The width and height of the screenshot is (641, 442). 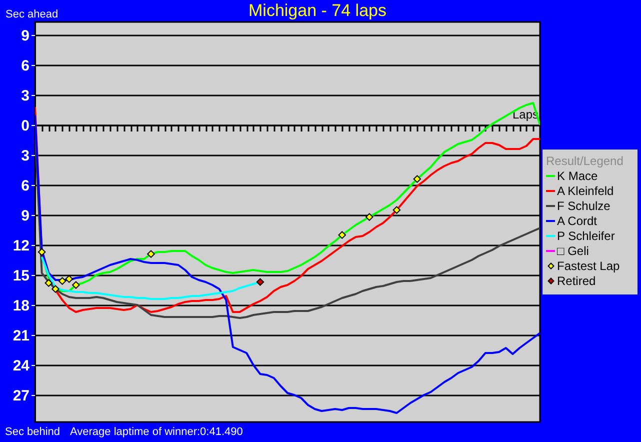 I want to click on y-axis-title: Sec ahead, so click(x=32, y=14).